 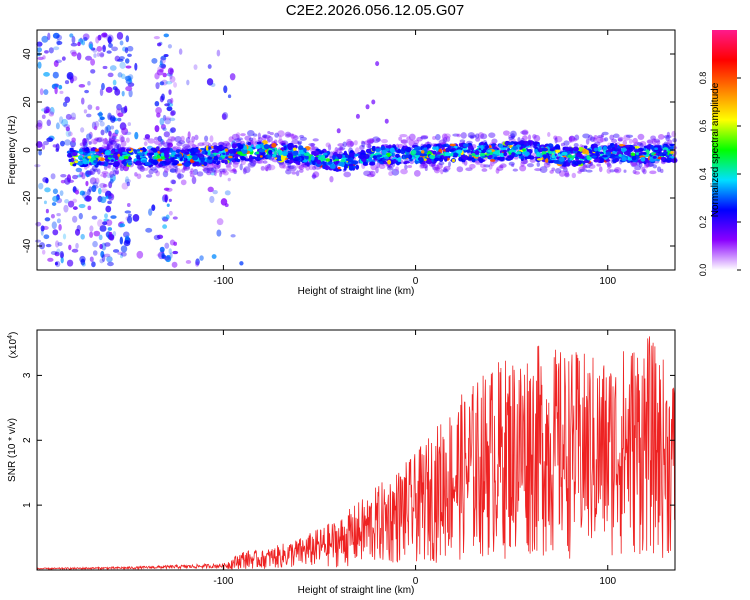 I want to click on colorbar-label: Normalized spectral amplitude, so click(x=715, y=149).